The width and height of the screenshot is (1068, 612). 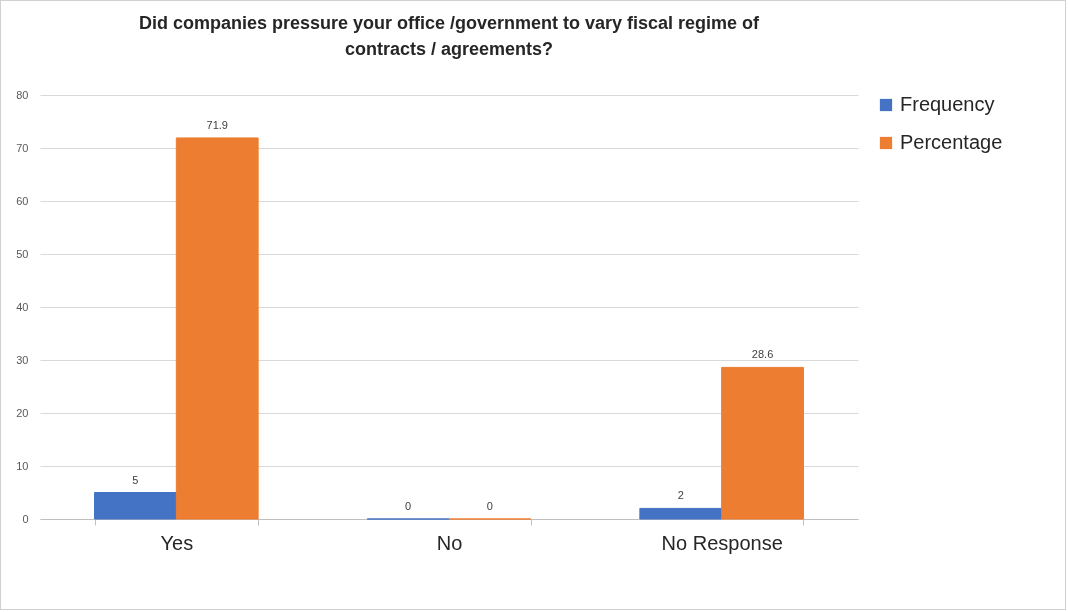 I want to click on y-tick-label: 70, so click(x=22, y=147).